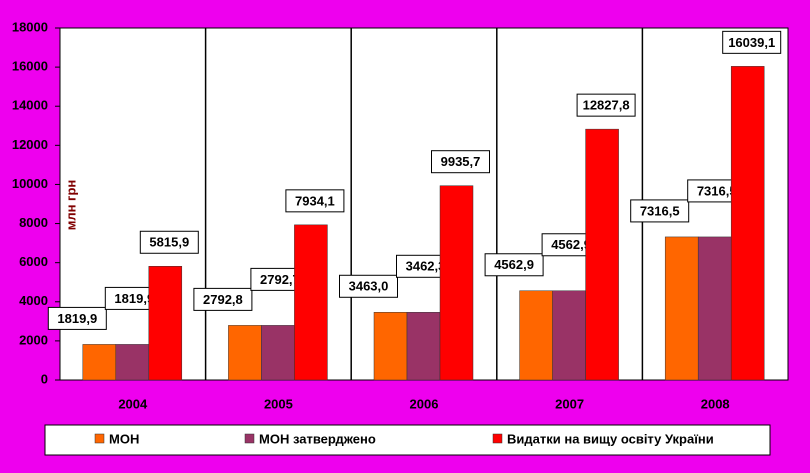 The width and height of the screenshot is (810, 473). Describe the element at coordinates (30, 105) in the screenshot. I see `y-tick-label: 14000` at that location.